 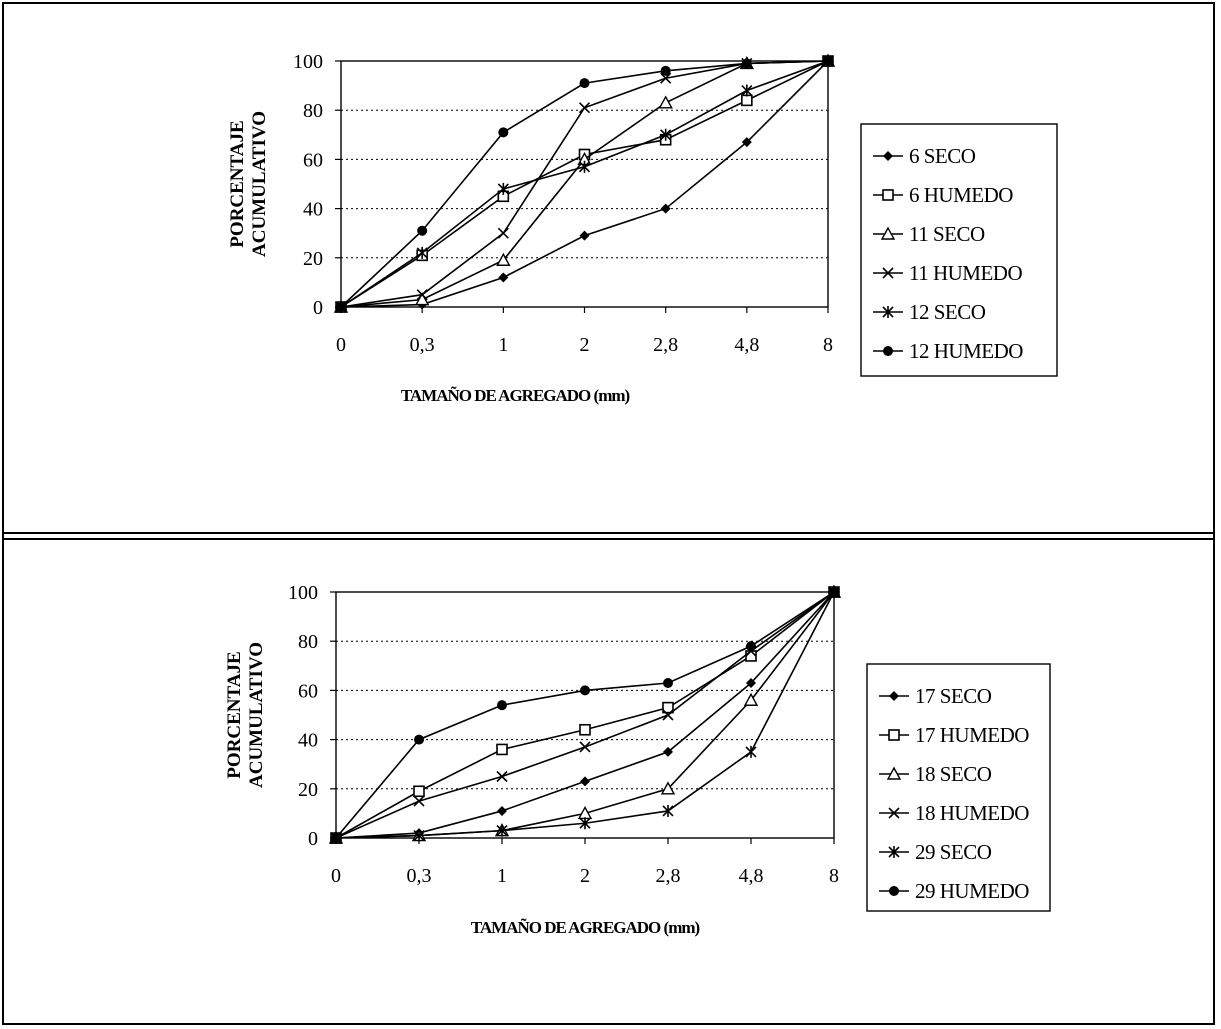 I want to click on series-line-6-humedo, so click(x=584, y=184).